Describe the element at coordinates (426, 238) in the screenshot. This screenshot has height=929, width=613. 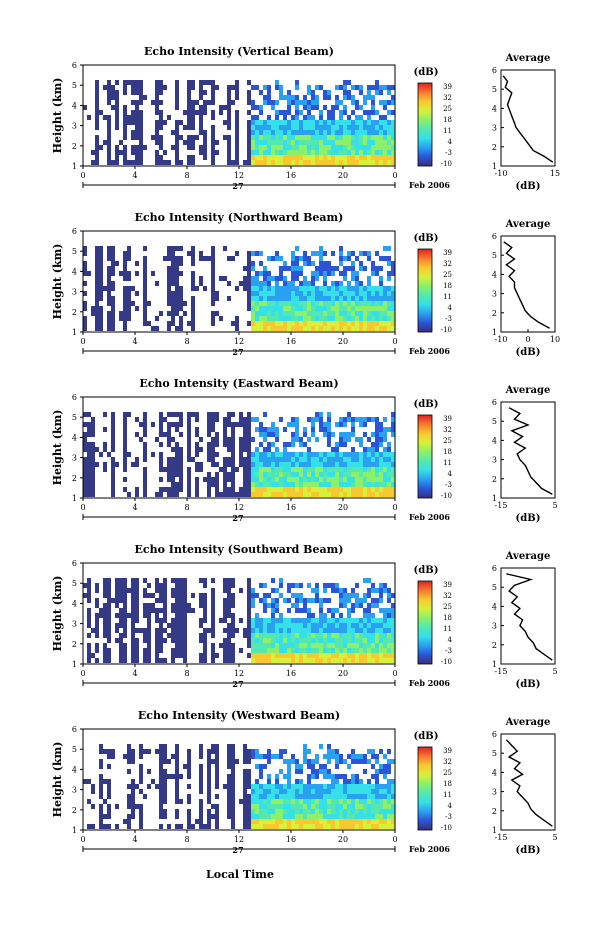
I see `colorbar-unit: (dB)` at that location.